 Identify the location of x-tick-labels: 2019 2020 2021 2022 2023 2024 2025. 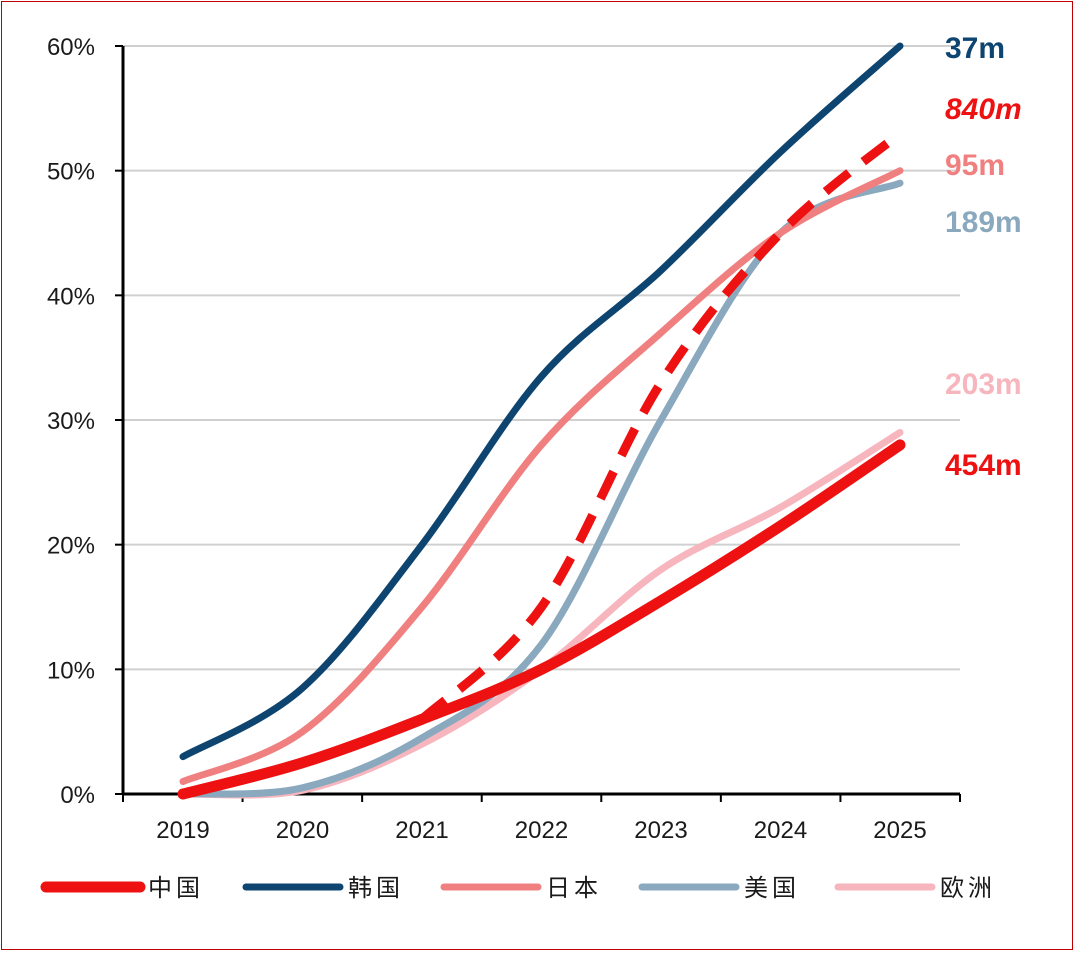
(541, 830).